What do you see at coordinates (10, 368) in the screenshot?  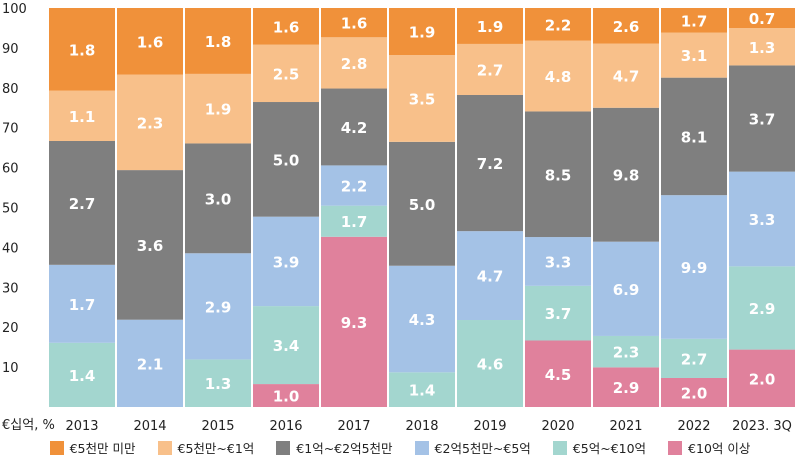 I see `y-tick-label: 10` at bounding box center [10, 368].